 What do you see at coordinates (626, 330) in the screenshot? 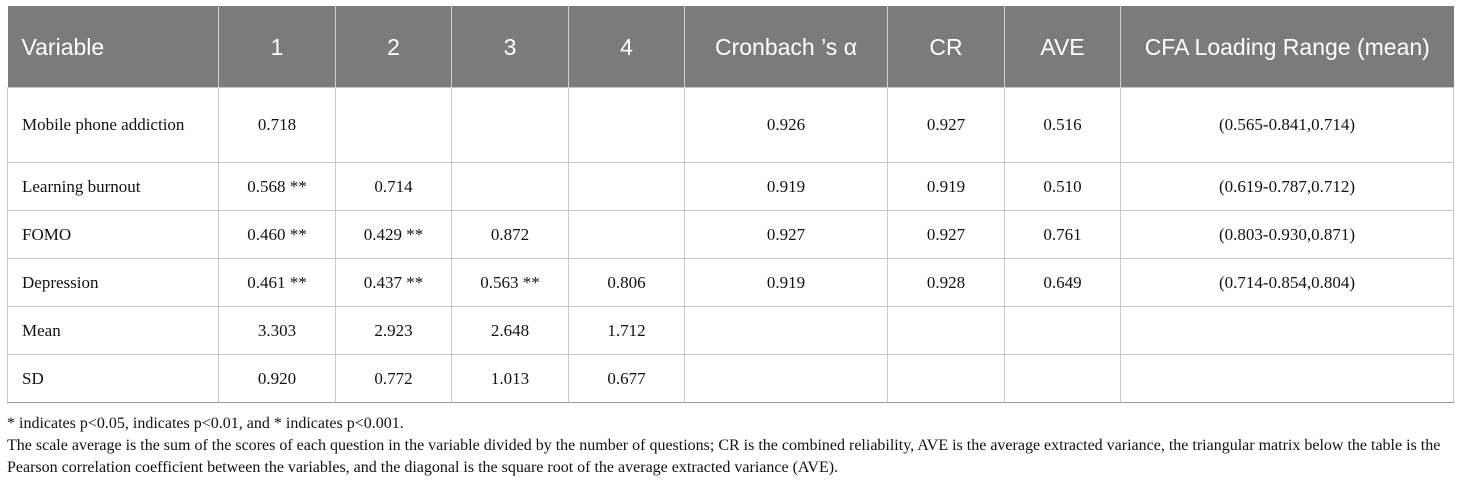
I see `table-cell: 1.712` at bounding box center [626, 330].